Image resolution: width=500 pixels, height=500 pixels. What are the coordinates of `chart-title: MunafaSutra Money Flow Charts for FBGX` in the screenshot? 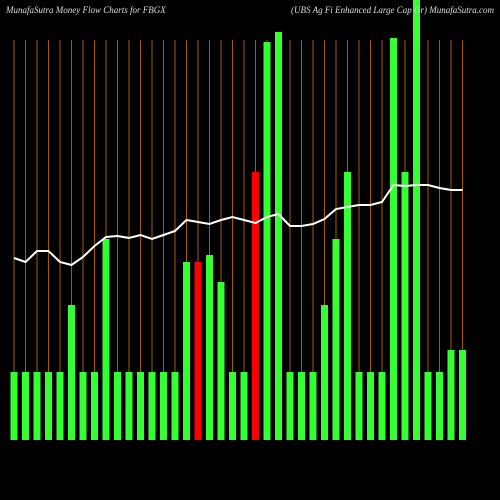 It's located at (85, 10).